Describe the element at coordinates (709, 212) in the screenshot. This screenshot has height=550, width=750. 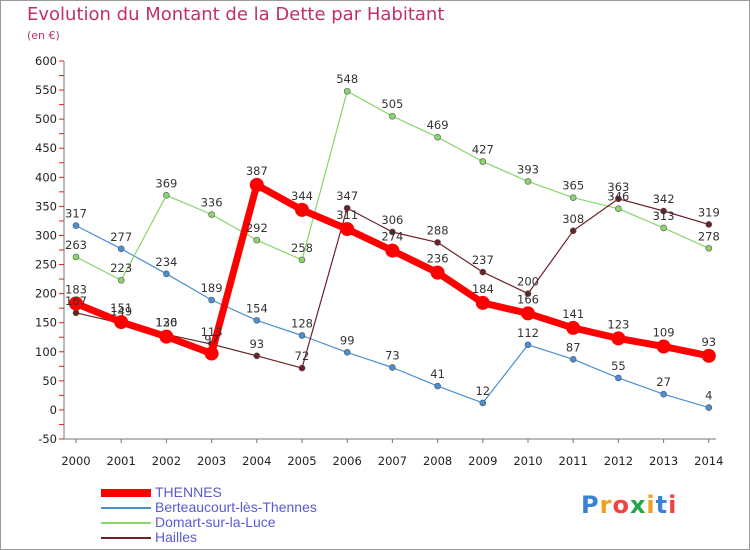
I see `data-label-hailles: 319` at that location.